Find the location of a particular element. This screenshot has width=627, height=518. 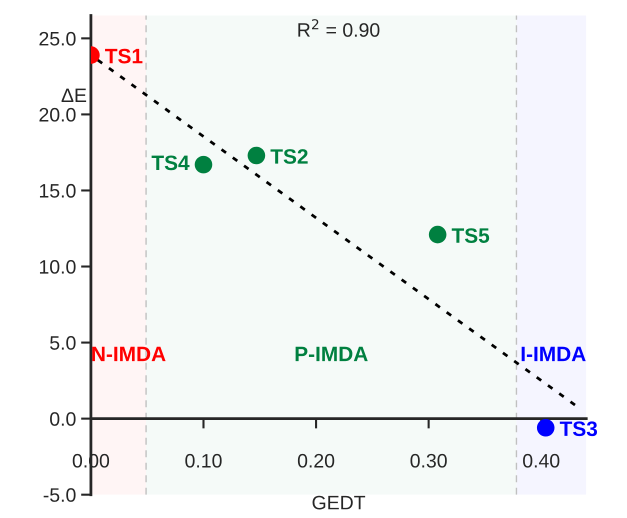

x-tick-label: 0.20 is located at coordinates (316, 461).